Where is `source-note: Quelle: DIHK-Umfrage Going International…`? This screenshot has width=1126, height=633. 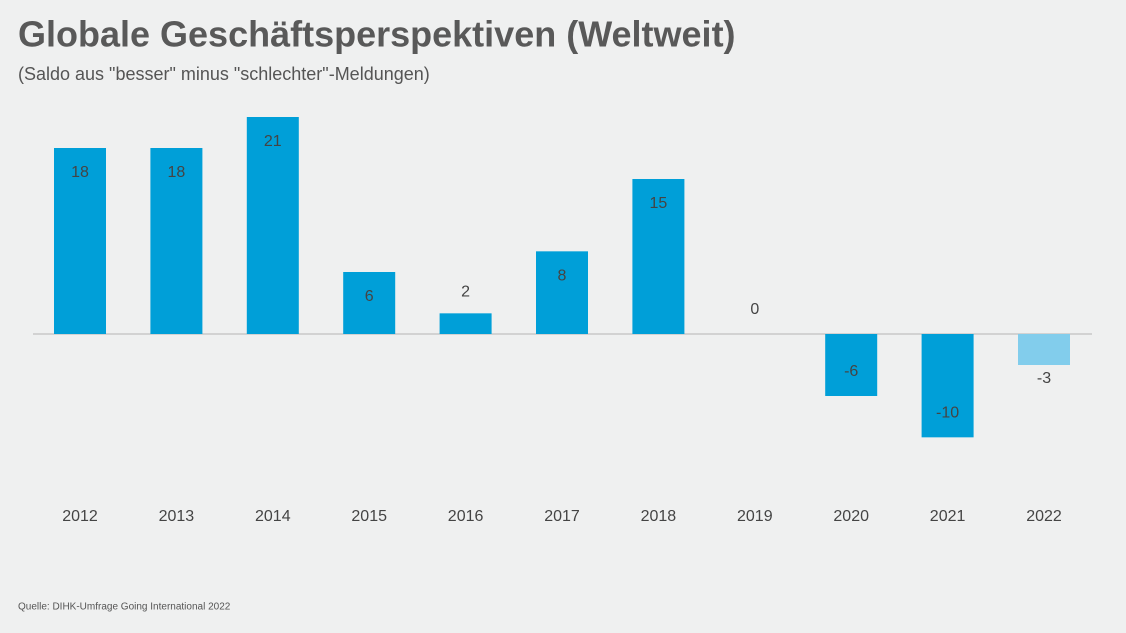 source-note: Quelle: DIHK-Umfrage Going International… is located at coordinates (124, 607).